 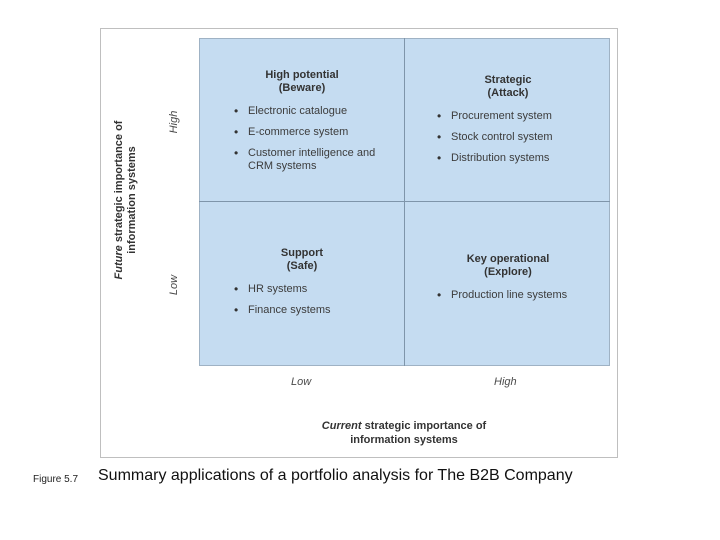 I want to click on quadrant-title: Strategic (Attack), so click(x=508, y=87).